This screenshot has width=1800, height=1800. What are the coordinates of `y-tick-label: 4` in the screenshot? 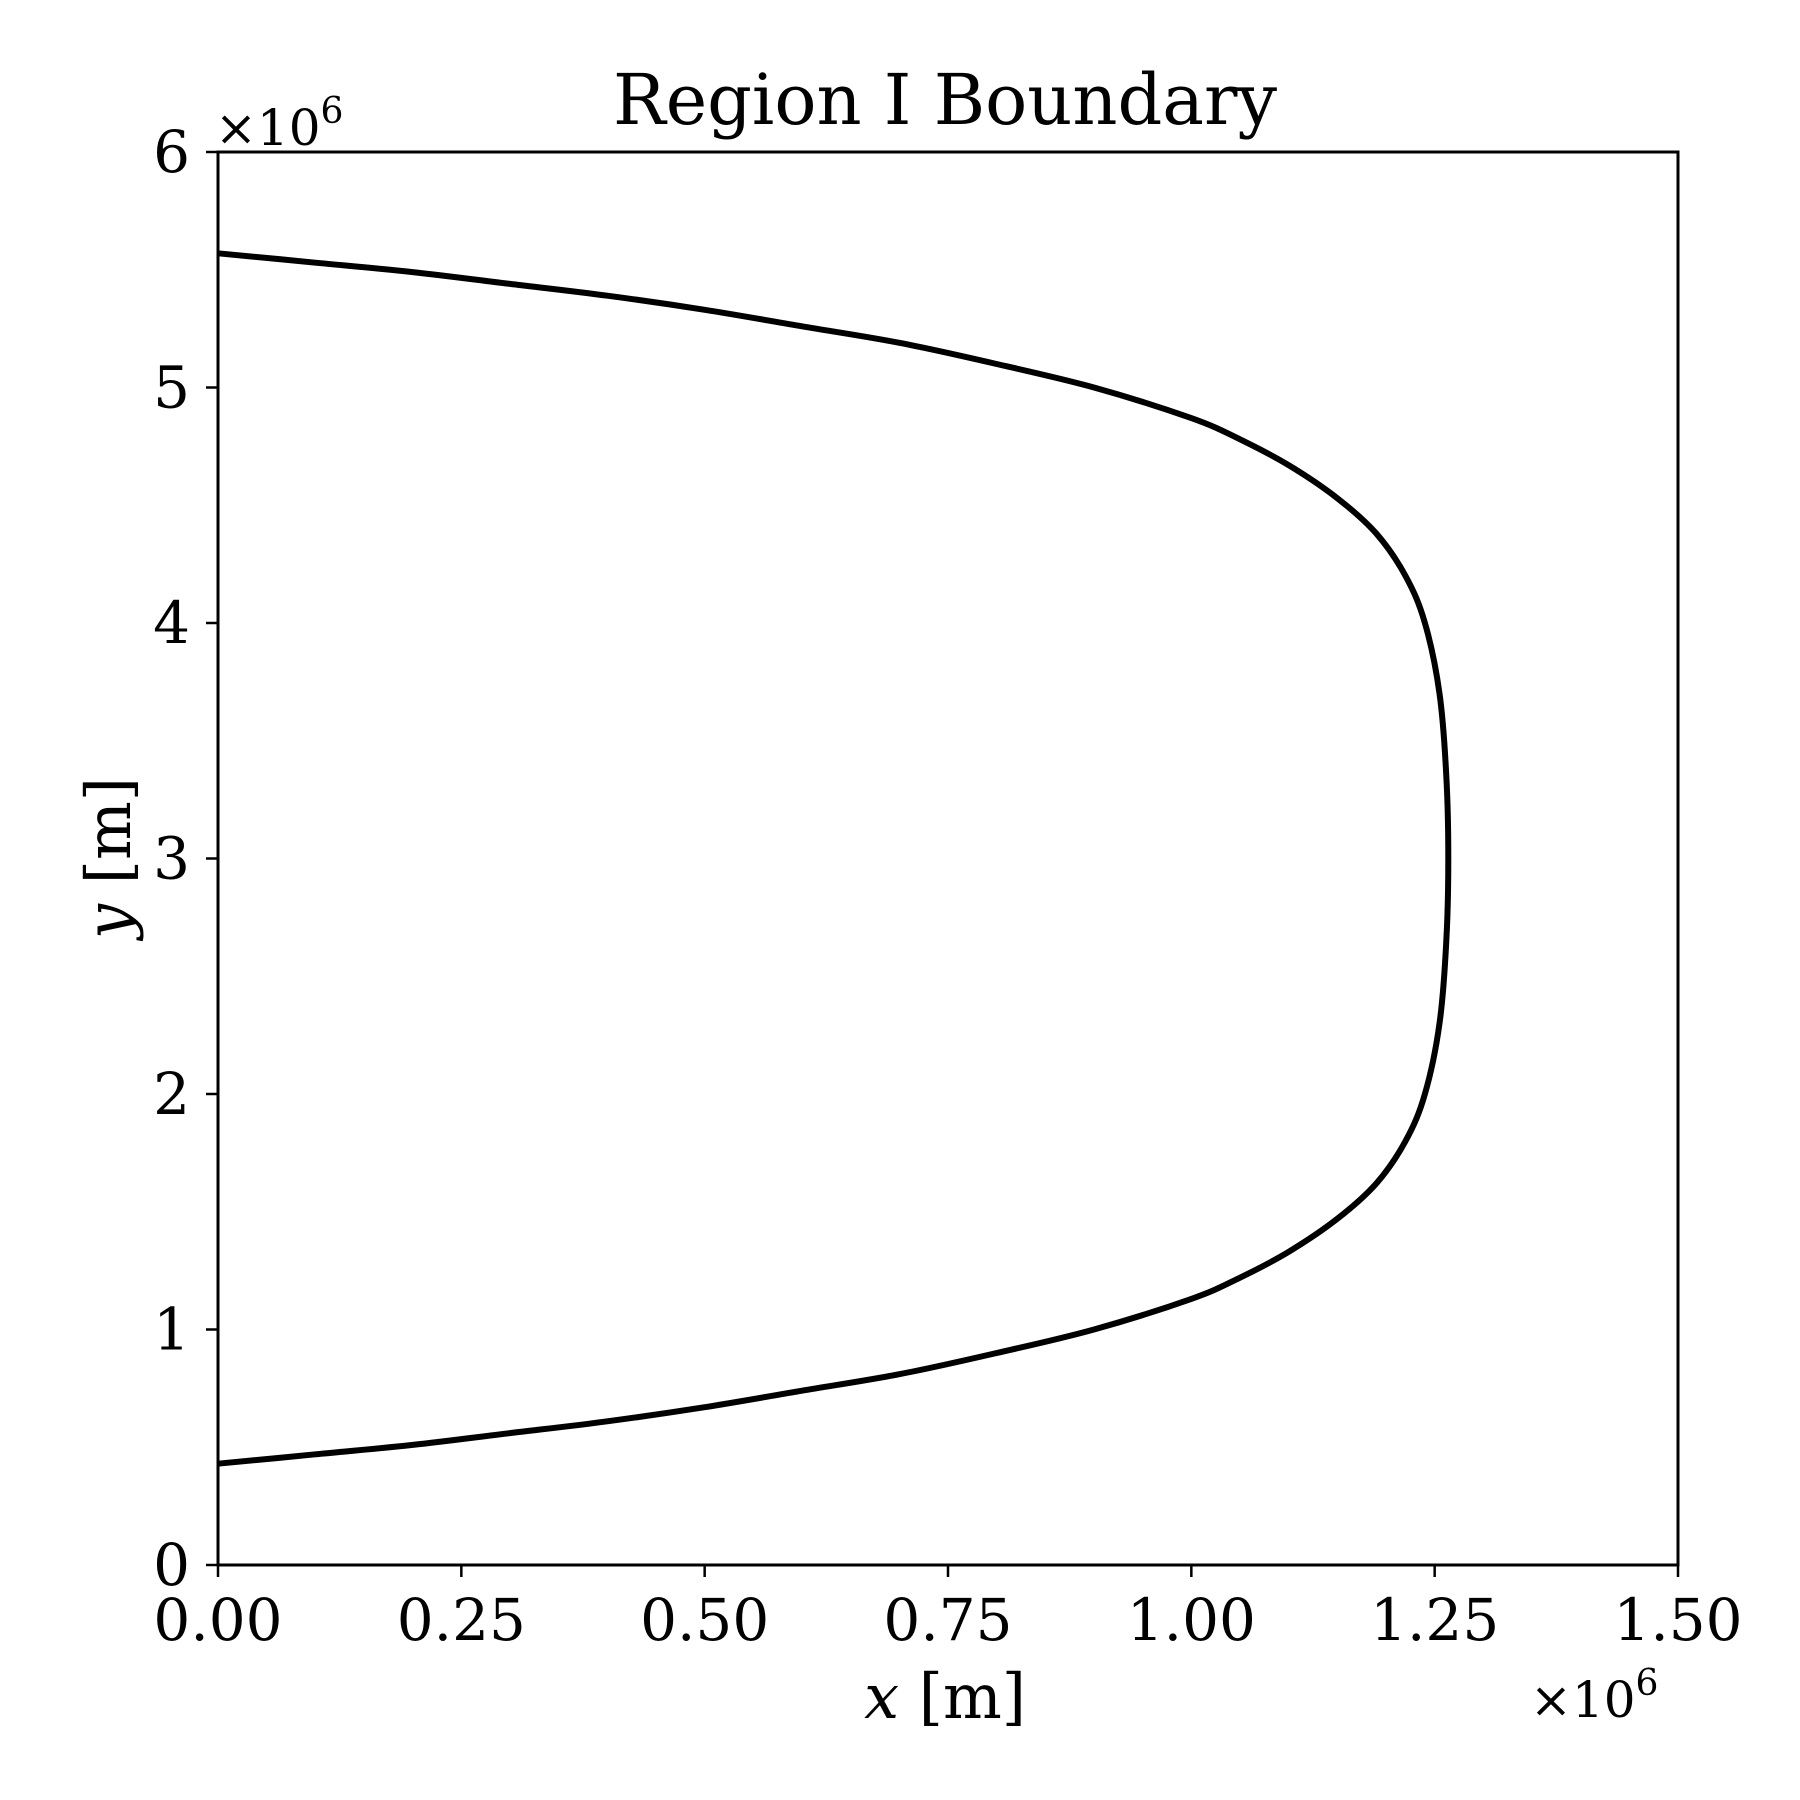 It's located at (171, 623).